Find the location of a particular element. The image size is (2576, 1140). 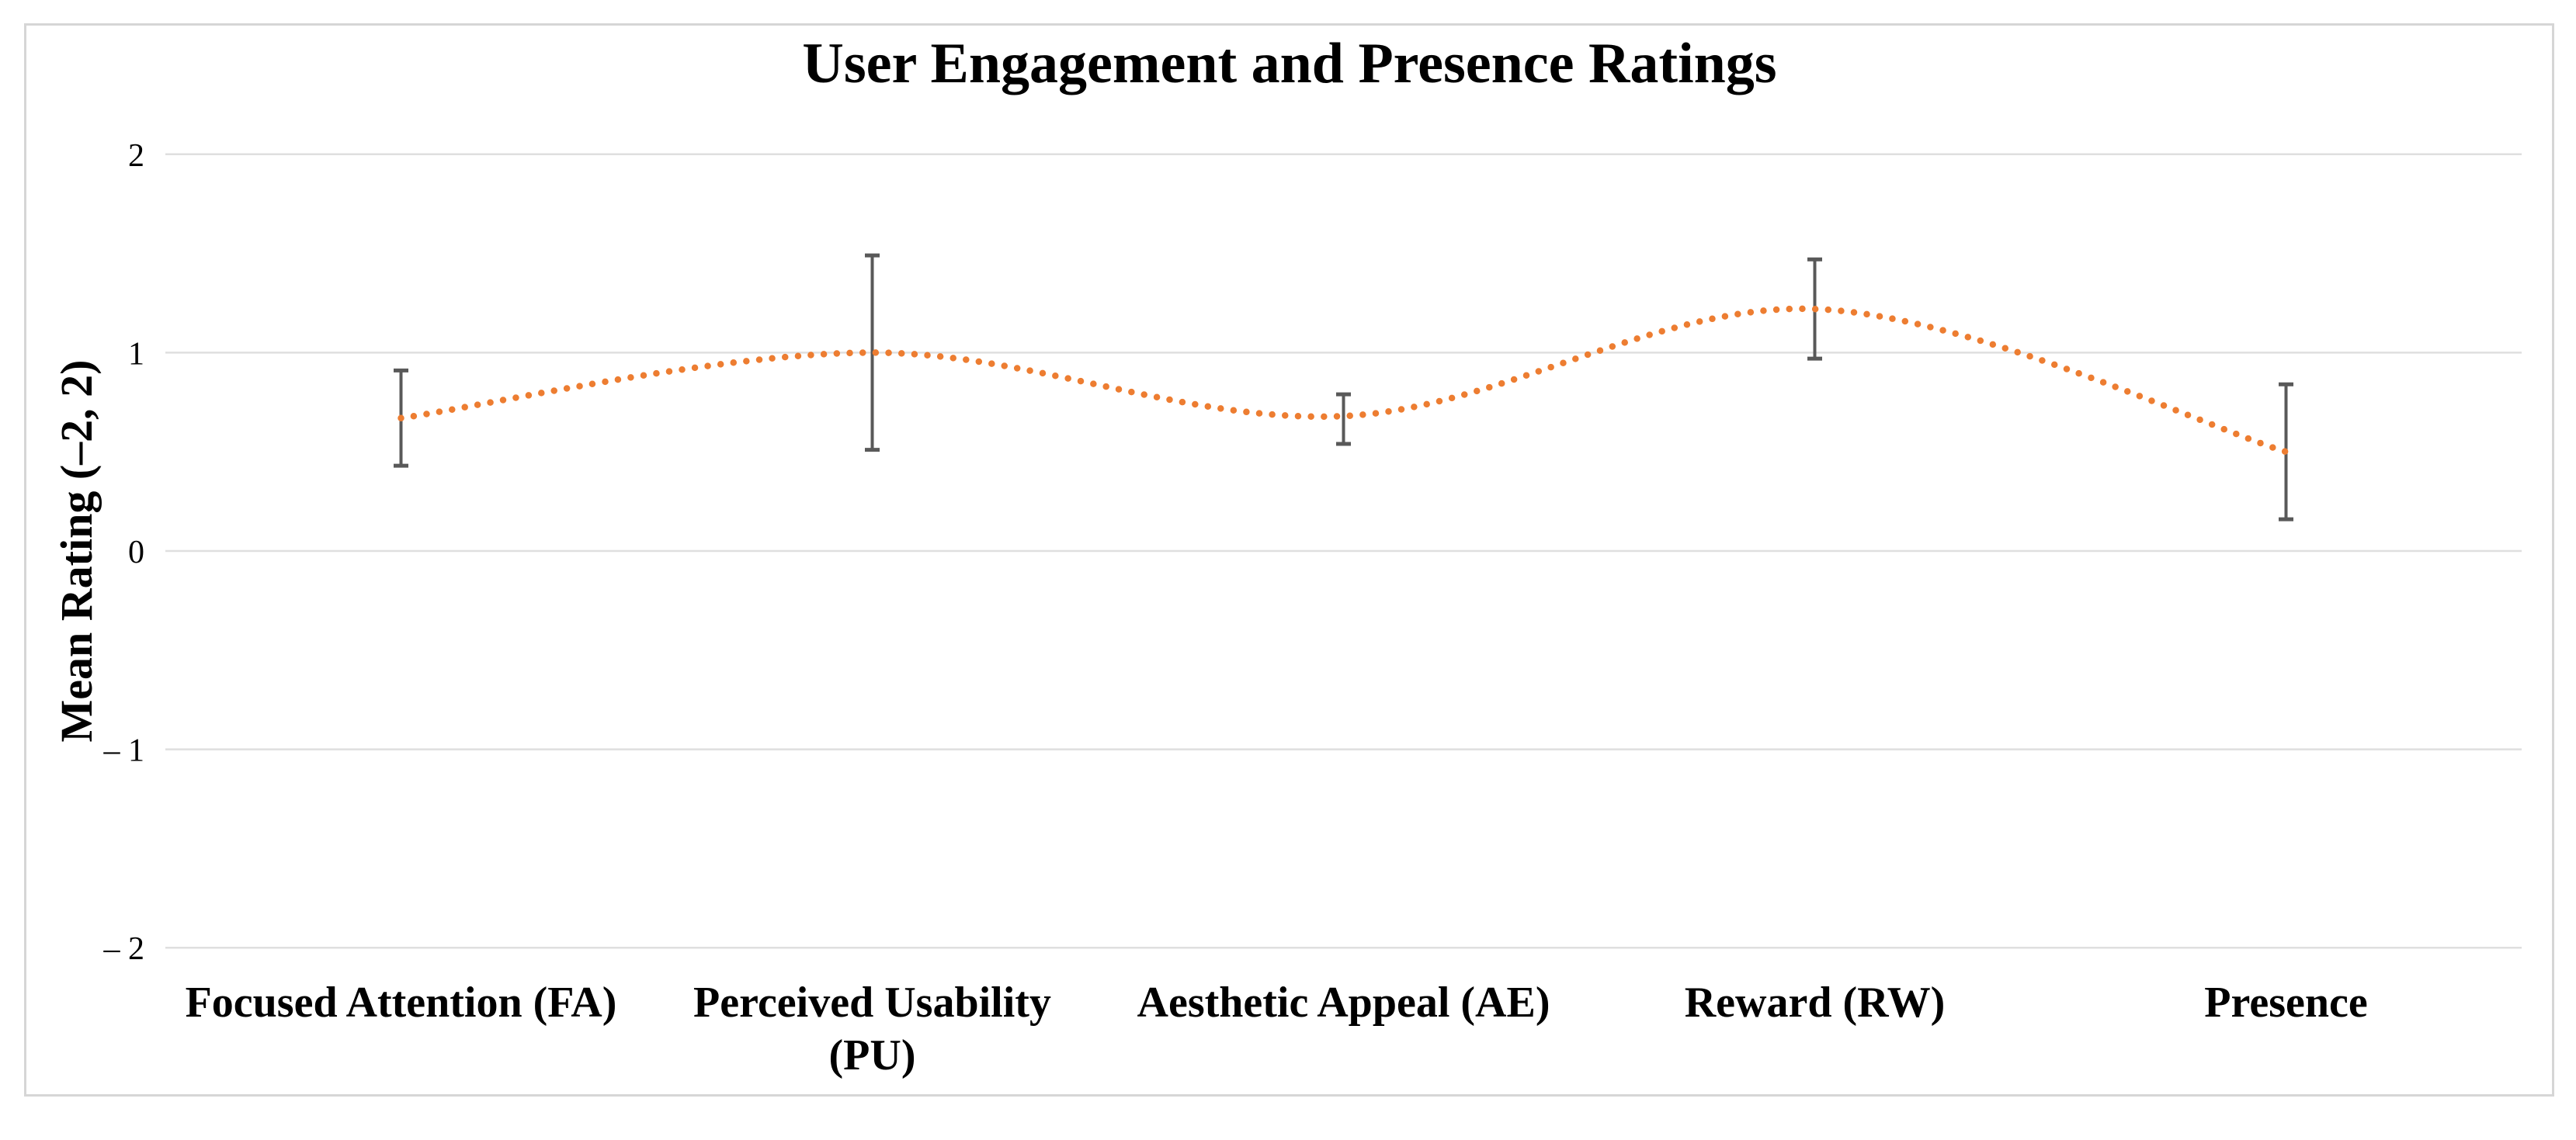

x-category-label-line: (PU) is located at coordinates (872, 1055).